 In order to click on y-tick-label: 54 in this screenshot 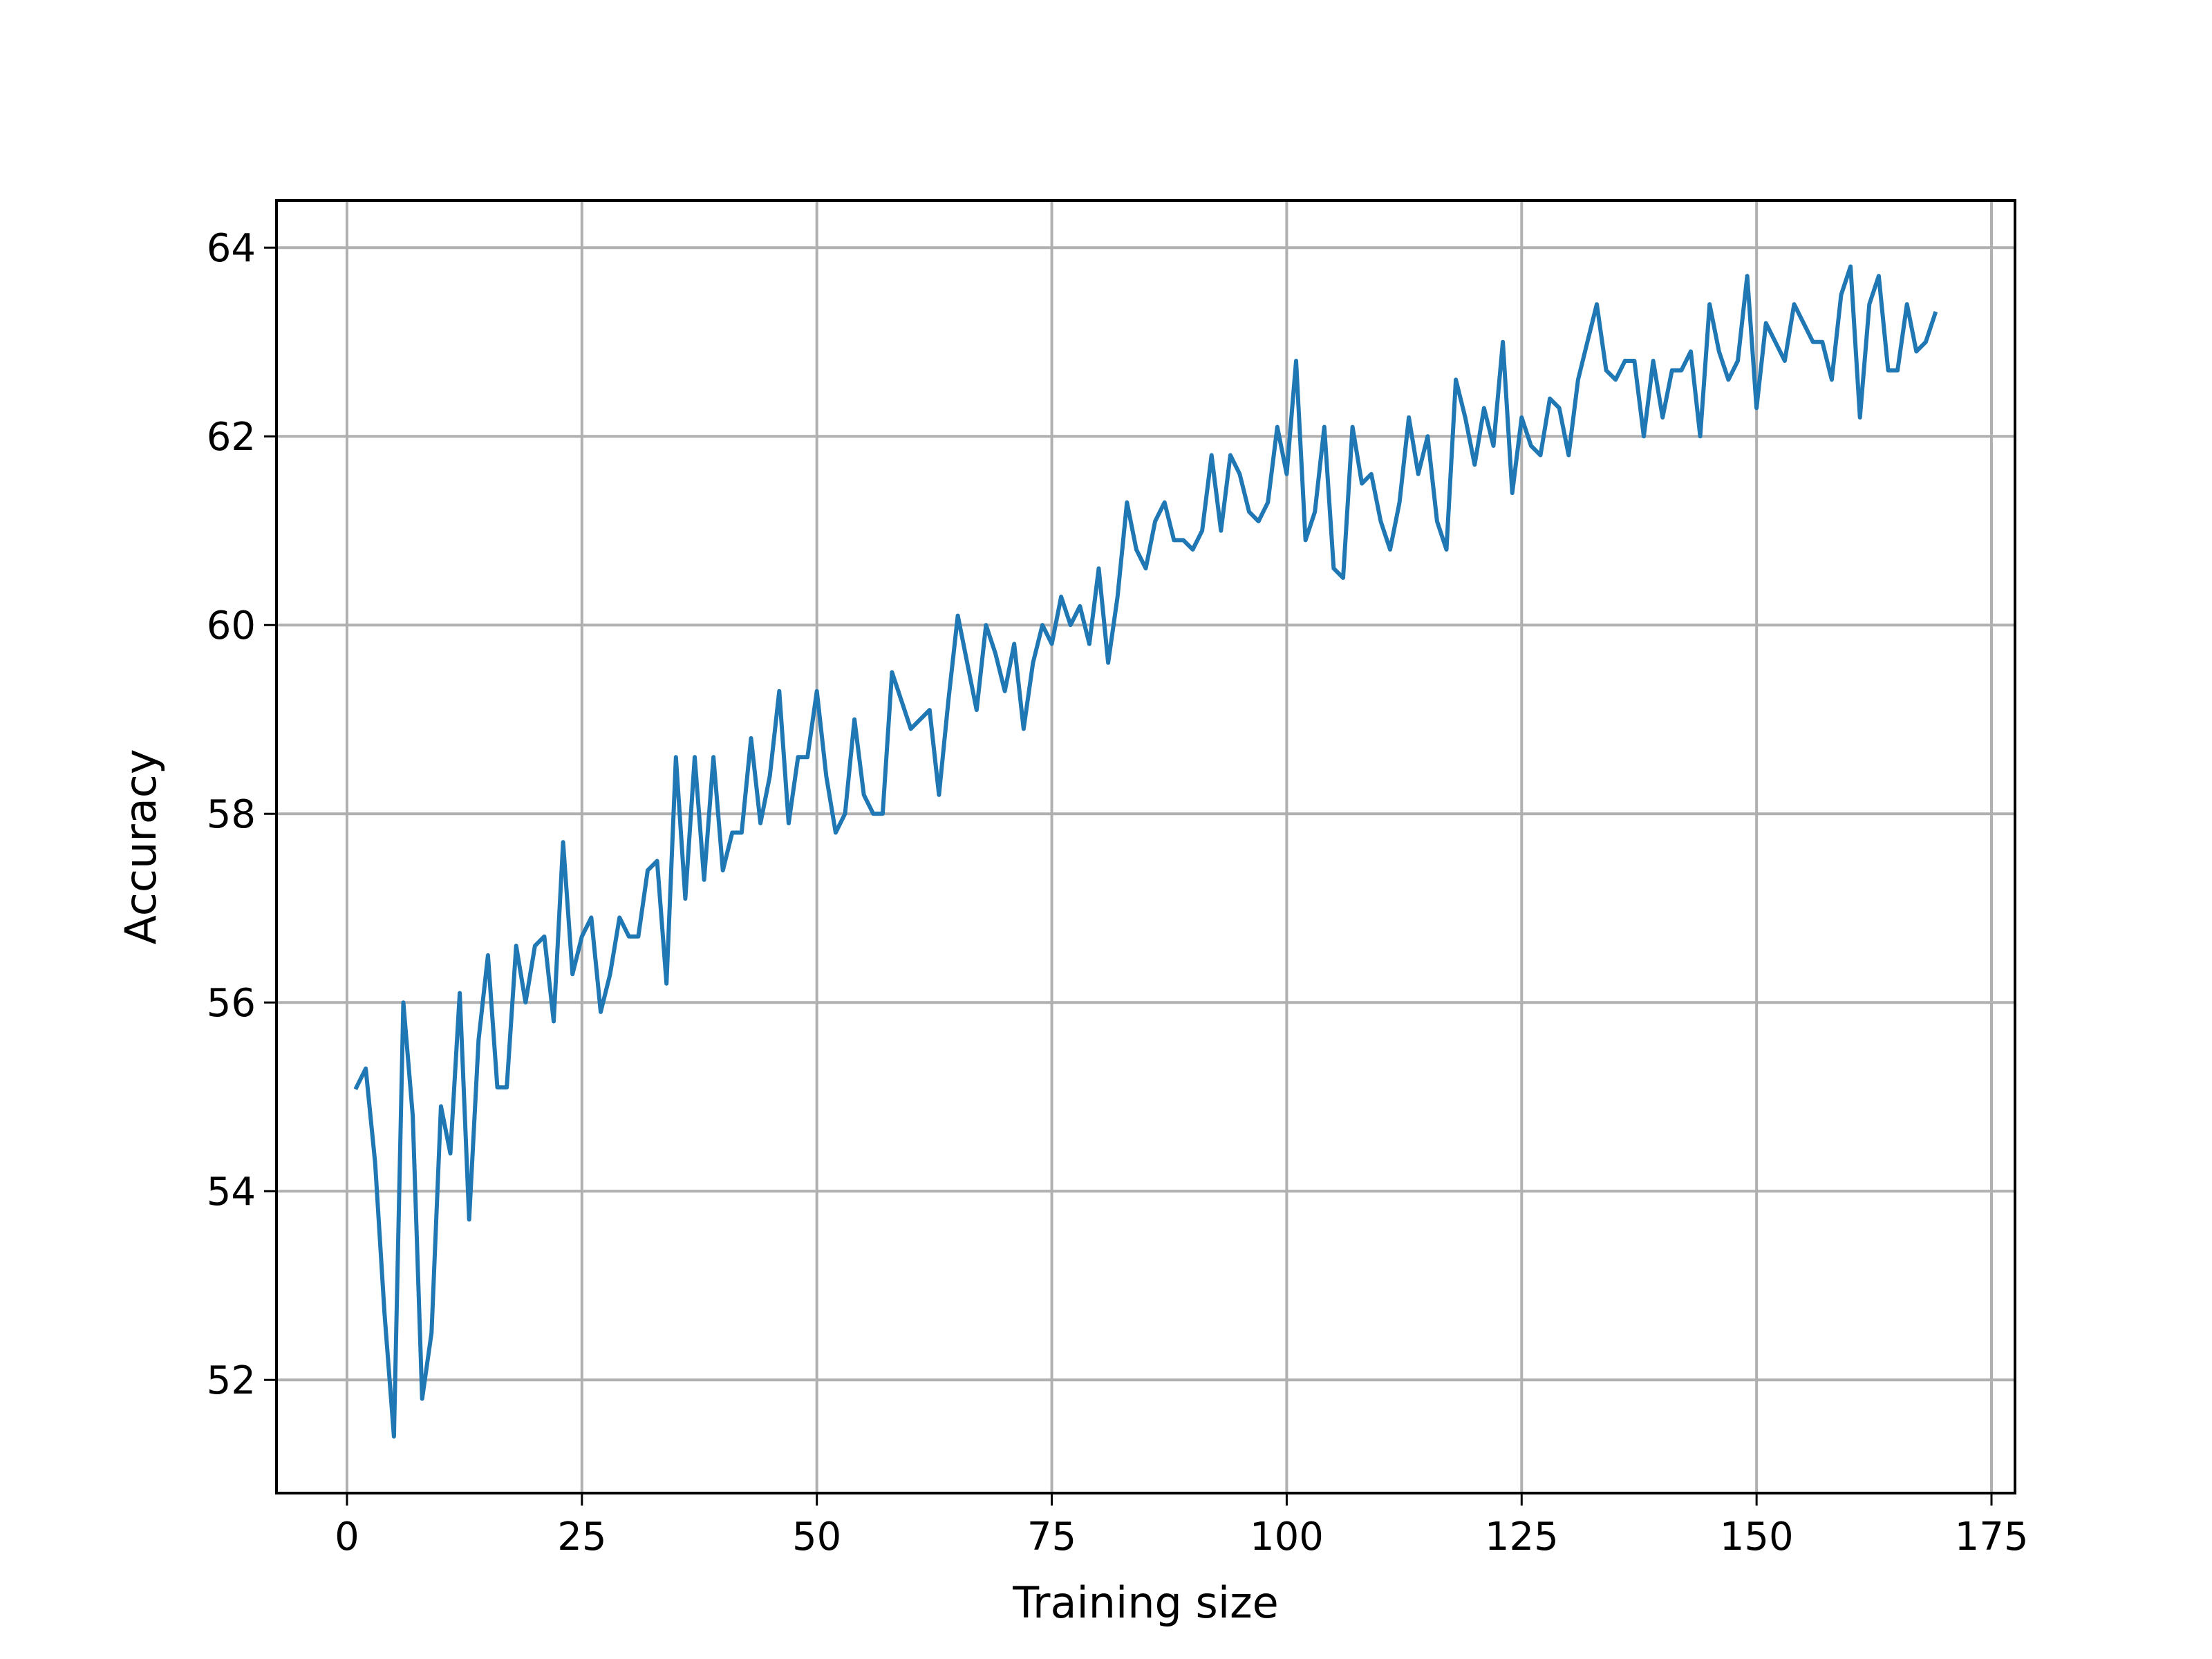, I will do `click(232, 1192)`.